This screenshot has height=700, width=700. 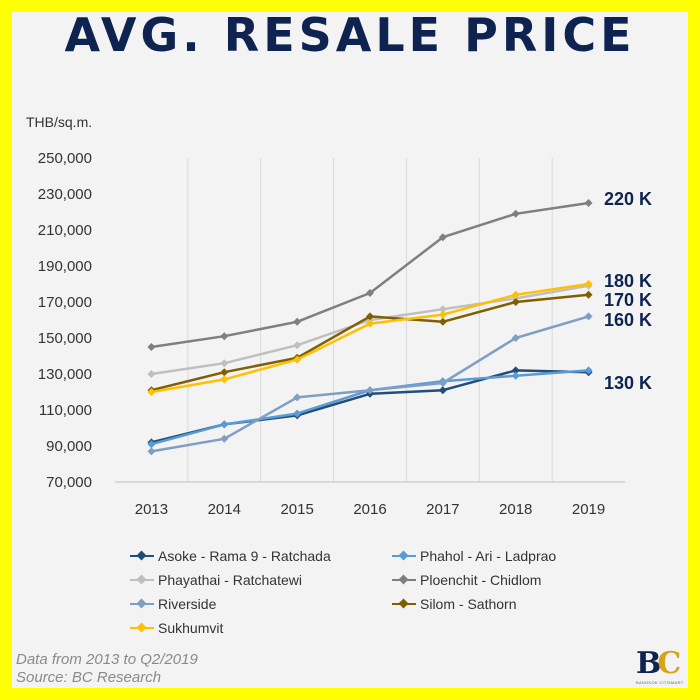 I want to click on legend-item: Phayathai - Ratchatewi, so click(x=216, y=580).